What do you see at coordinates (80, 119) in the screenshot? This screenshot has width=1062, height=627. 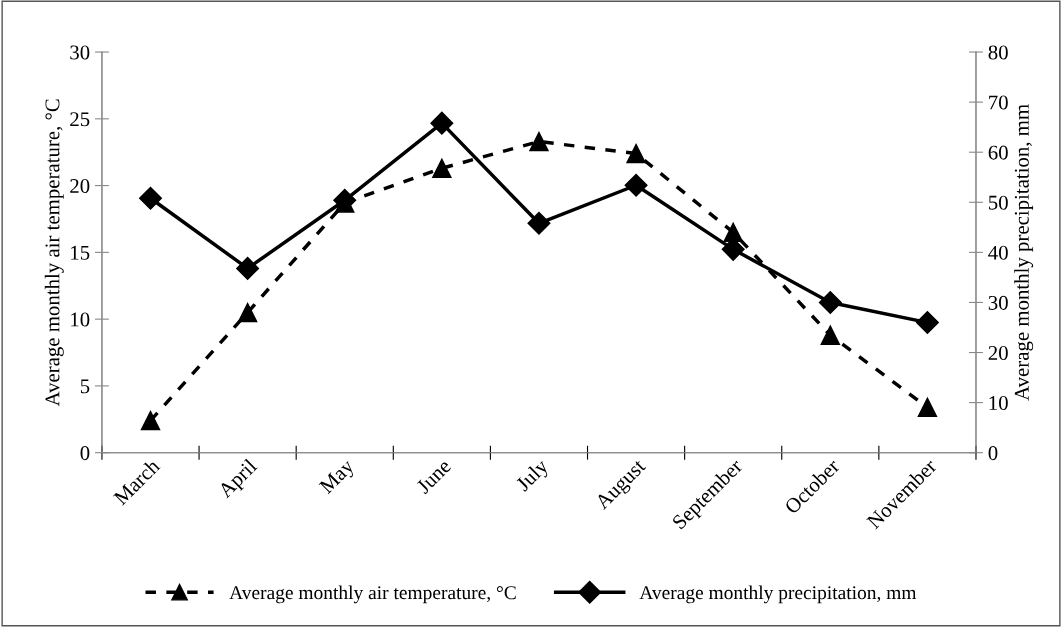 I see `y-tick-label: 25` at bounding box center [80, 119].